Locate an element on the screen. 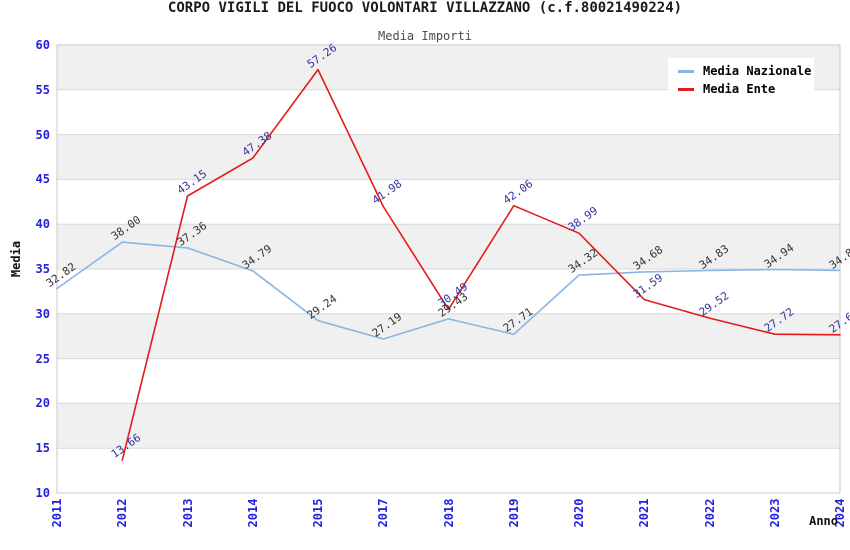 Image resolution: width=850 pixels, height=550 pixels. chart-subtitle: Media Importi is located at coordinates (425, 36).